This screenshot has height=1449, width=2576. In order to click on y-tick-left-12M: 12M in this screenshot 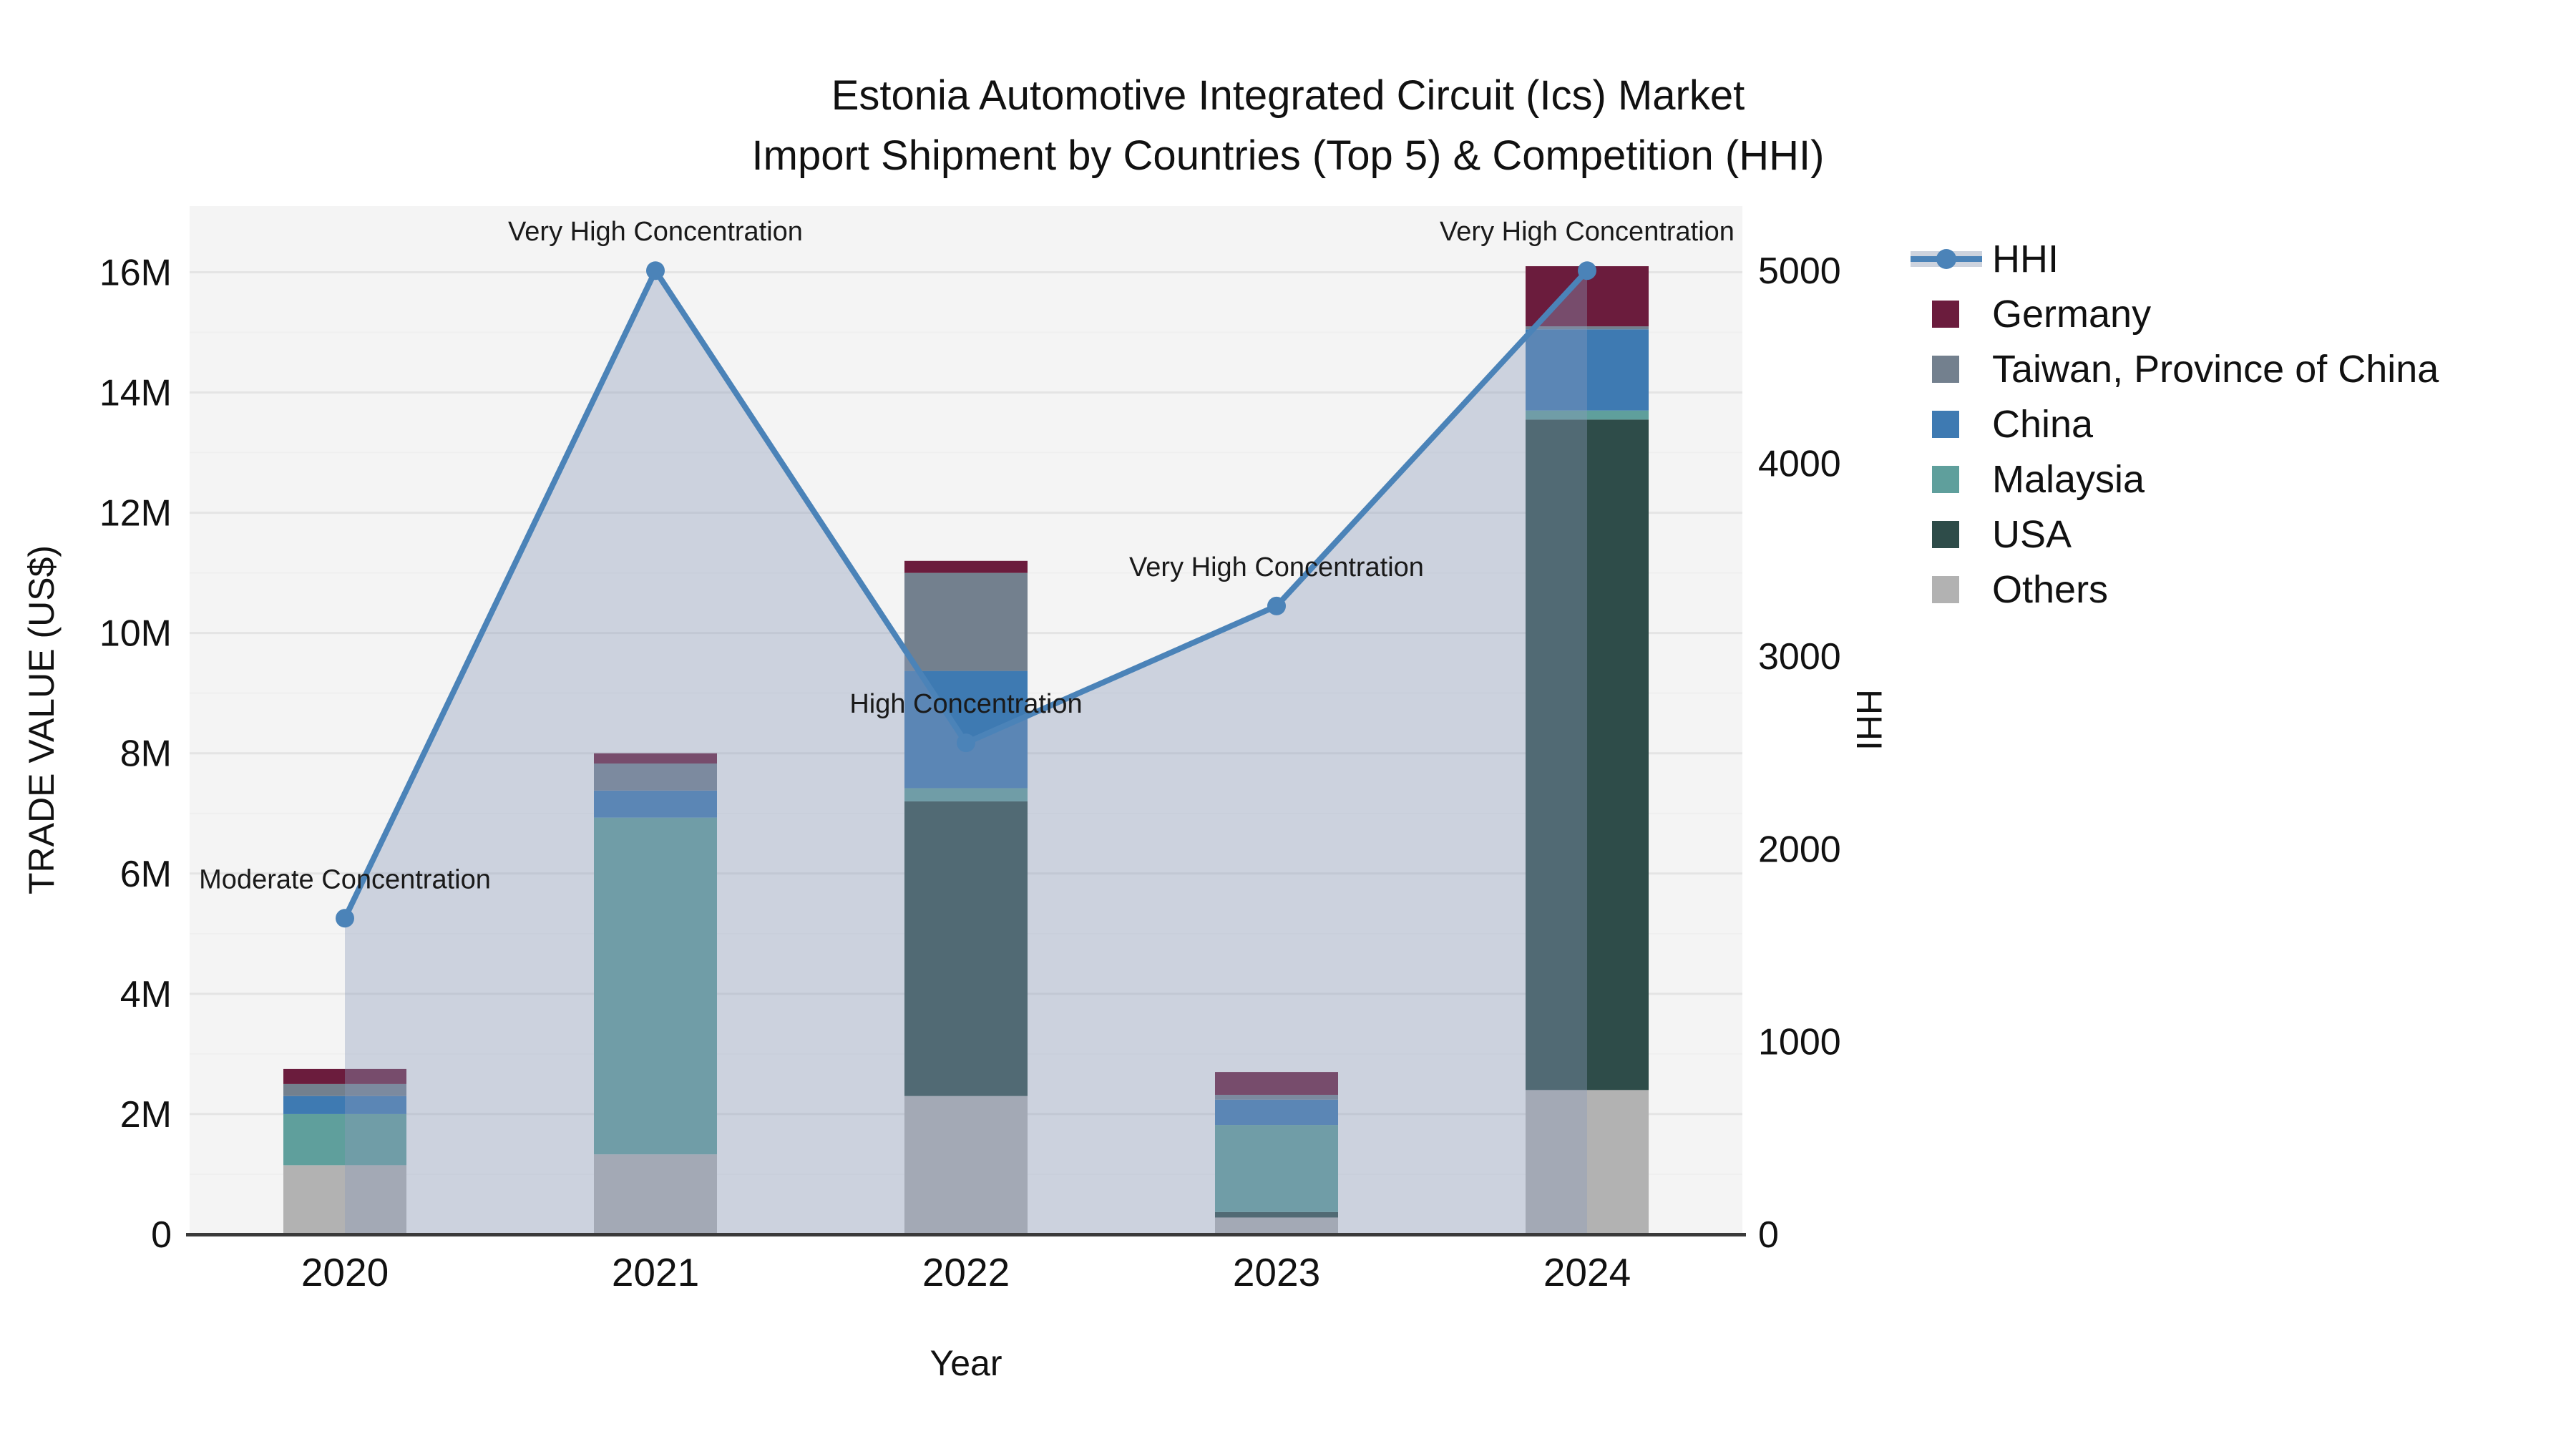, I will do `click(135, 514)`.